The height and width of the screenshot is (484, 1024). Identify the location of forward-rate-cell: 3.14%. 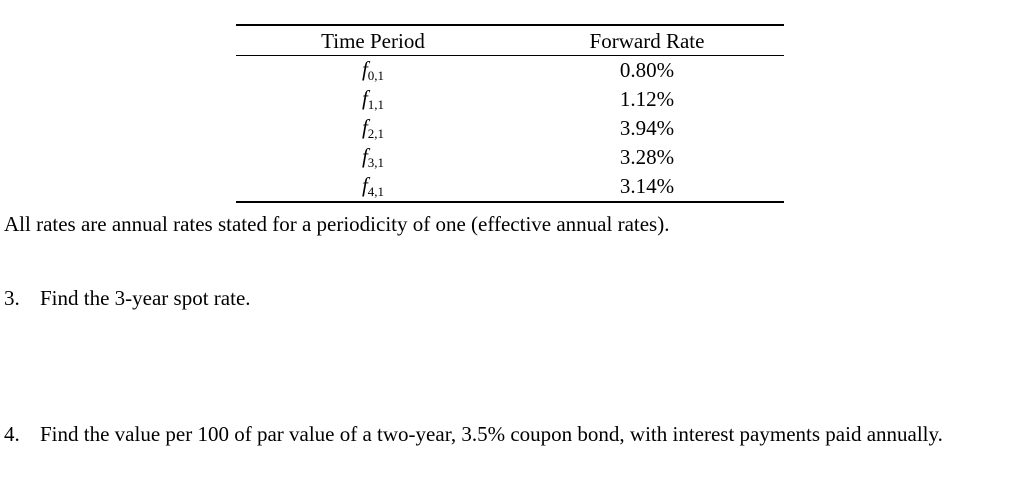
(647, 186).